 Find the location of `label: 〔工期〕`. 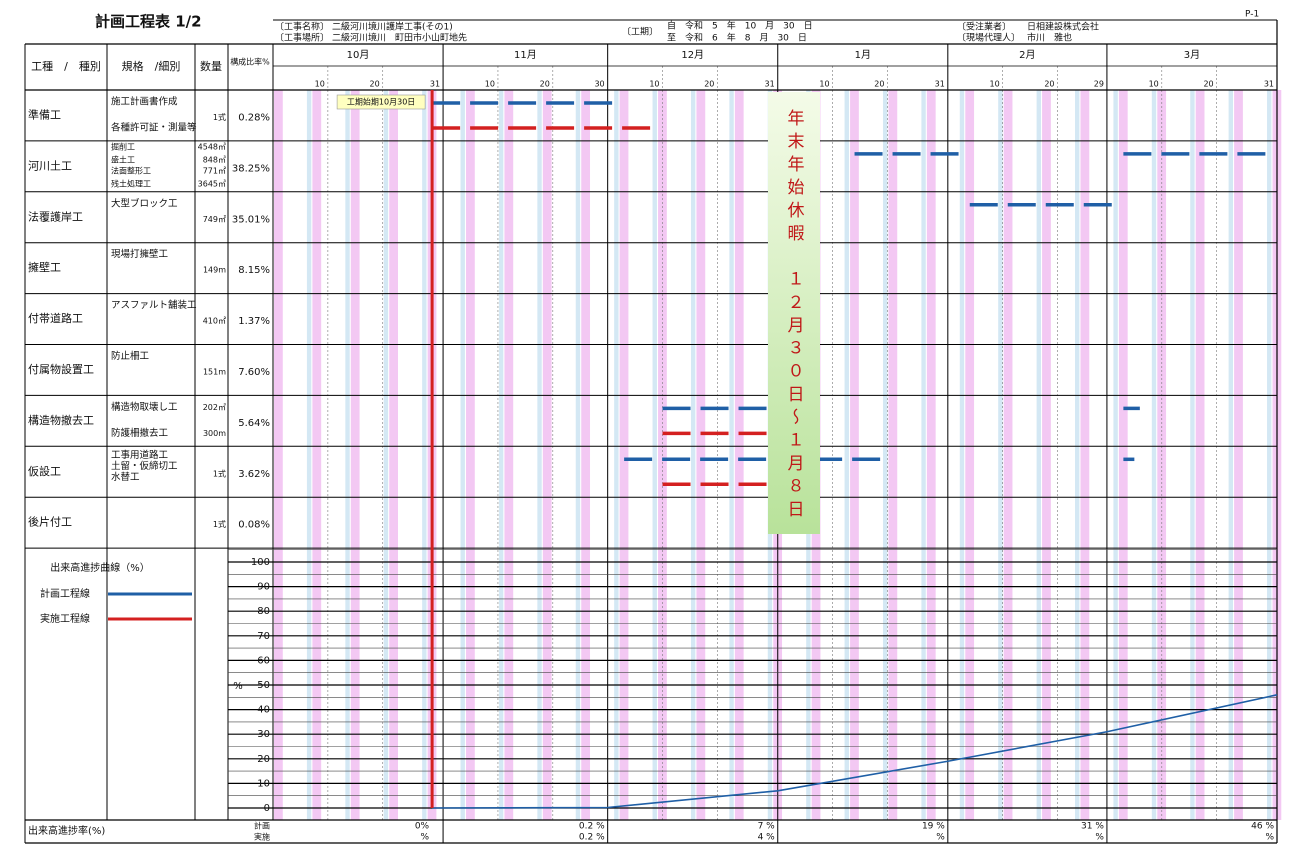

label: 〔工期〕 is located at coordinates (640, 32).